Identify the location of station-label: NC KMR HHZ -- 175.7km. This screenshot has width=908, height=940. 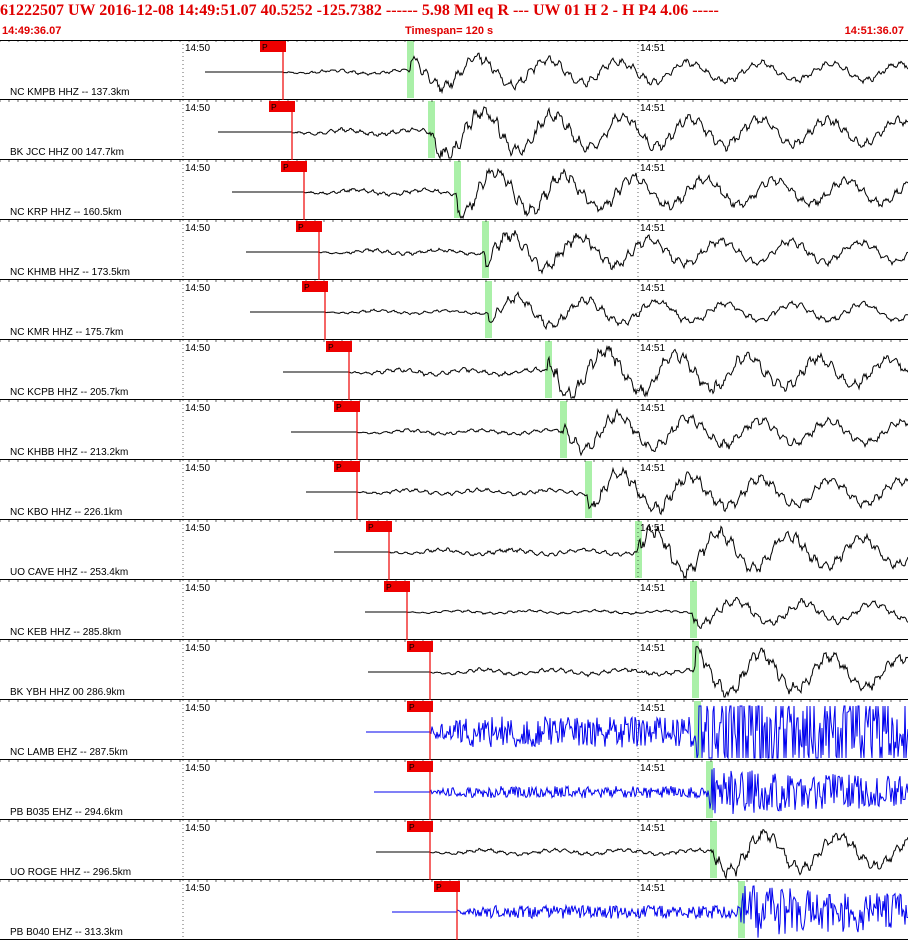
(66, 332).